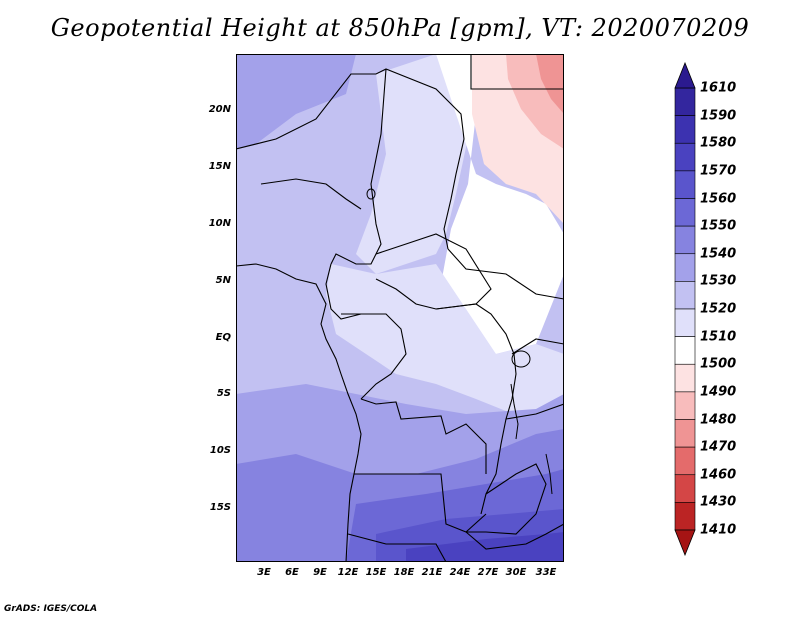 The height and width of the screenshot is (618, 800). I want to click on colorbar-label: 1470, so click(718, 447).